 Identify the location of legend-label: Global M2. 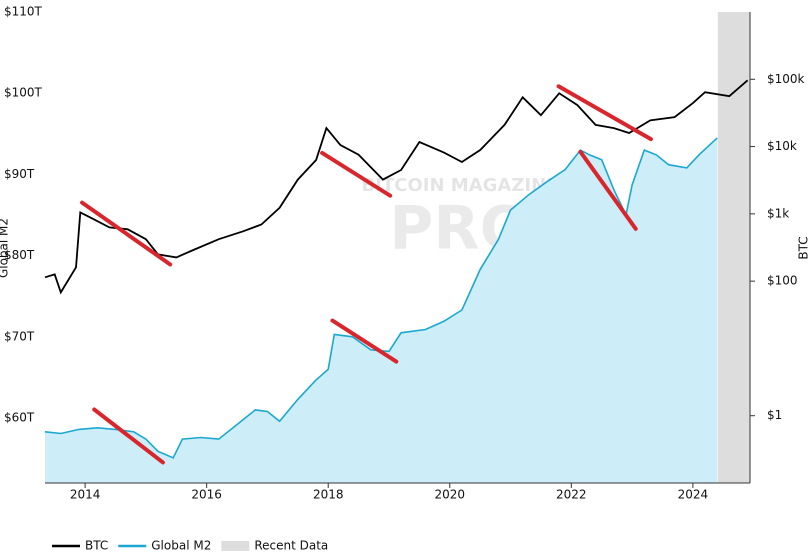
(181, 546).